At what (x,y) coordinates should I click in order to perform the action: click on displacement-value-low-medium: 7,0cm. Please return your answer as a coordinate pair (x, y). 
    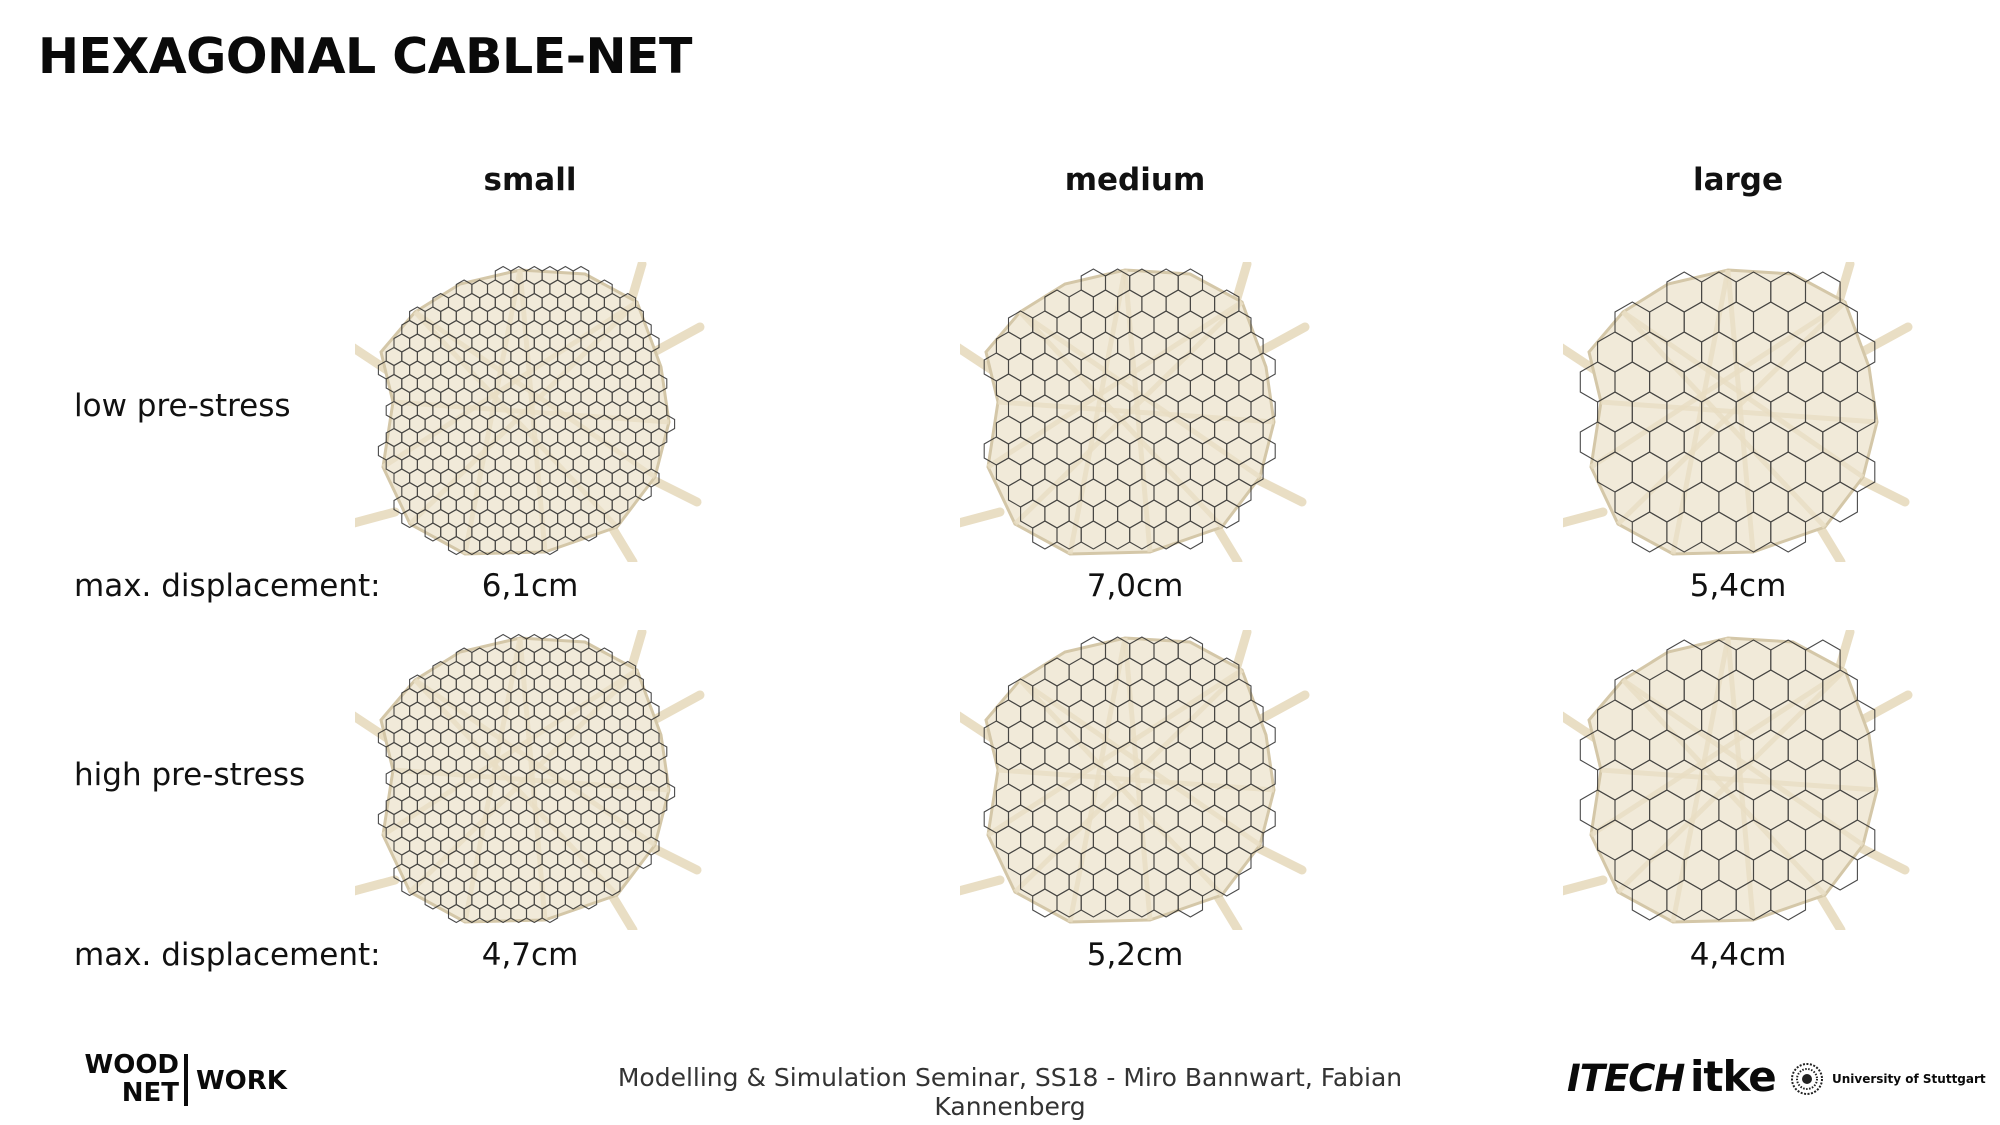
    Looking at the image, I should click on (1135, 586).